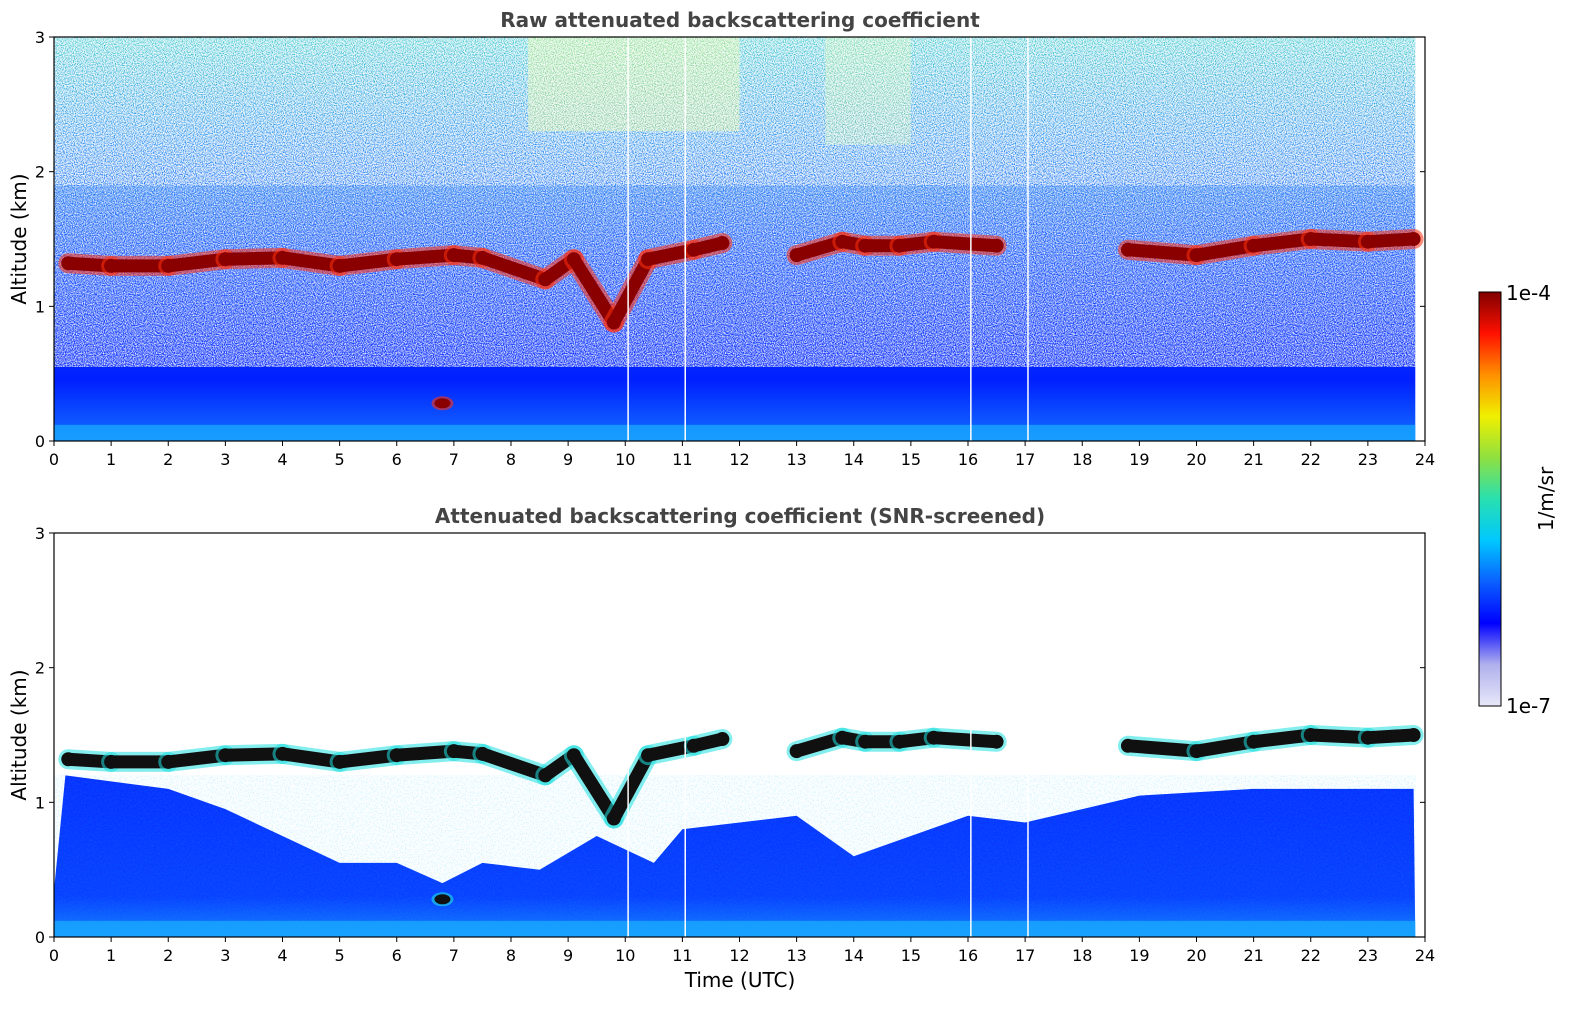 The image size is (1595, 1020). I want to click on x-tick-label: 21, so click(1253, 955).